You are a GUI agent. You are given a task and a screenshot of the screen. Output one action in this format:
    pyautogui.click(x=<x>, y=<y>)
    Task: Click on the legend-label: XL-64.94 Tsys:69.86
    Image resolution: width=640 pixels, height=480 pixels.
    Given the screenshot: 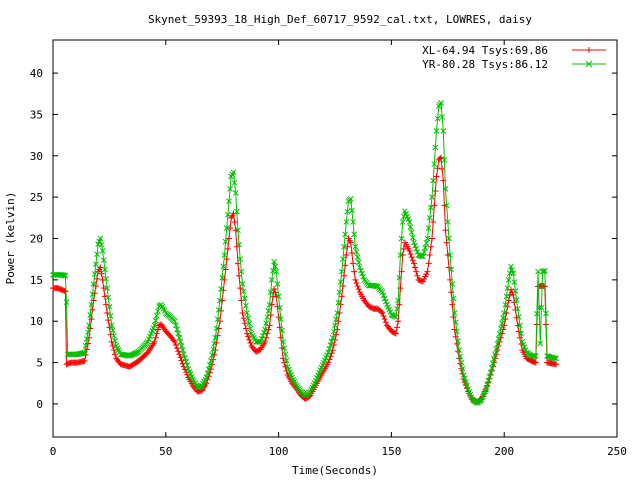 What is the action you would take?
    pyautogui.click(x=485, y=50)
    